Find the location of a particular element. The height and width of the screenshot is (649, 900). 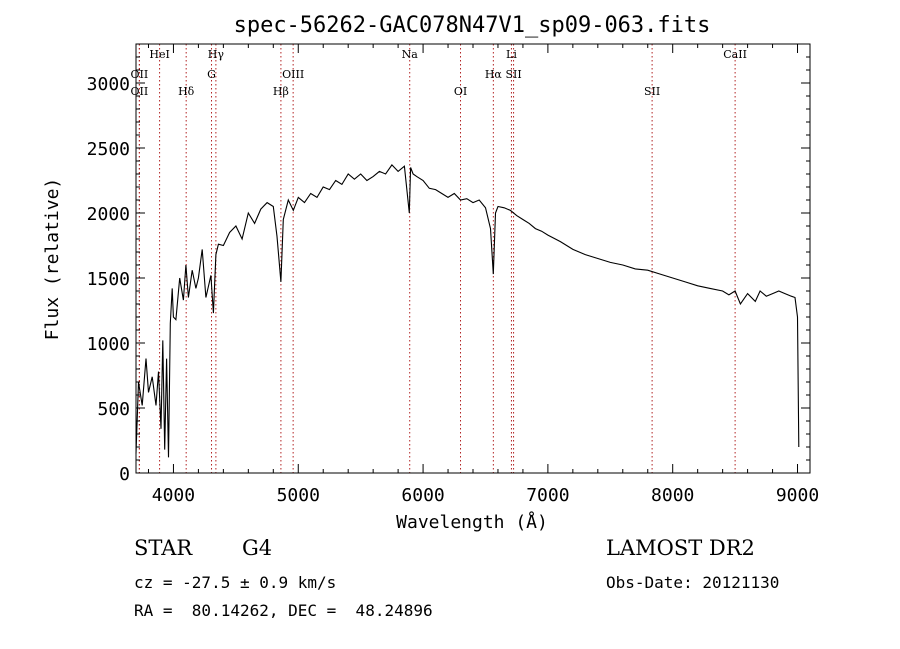

redshift-cz: cz = -27.5 ± 0.9 km/s is located at coordinates (235, 582).